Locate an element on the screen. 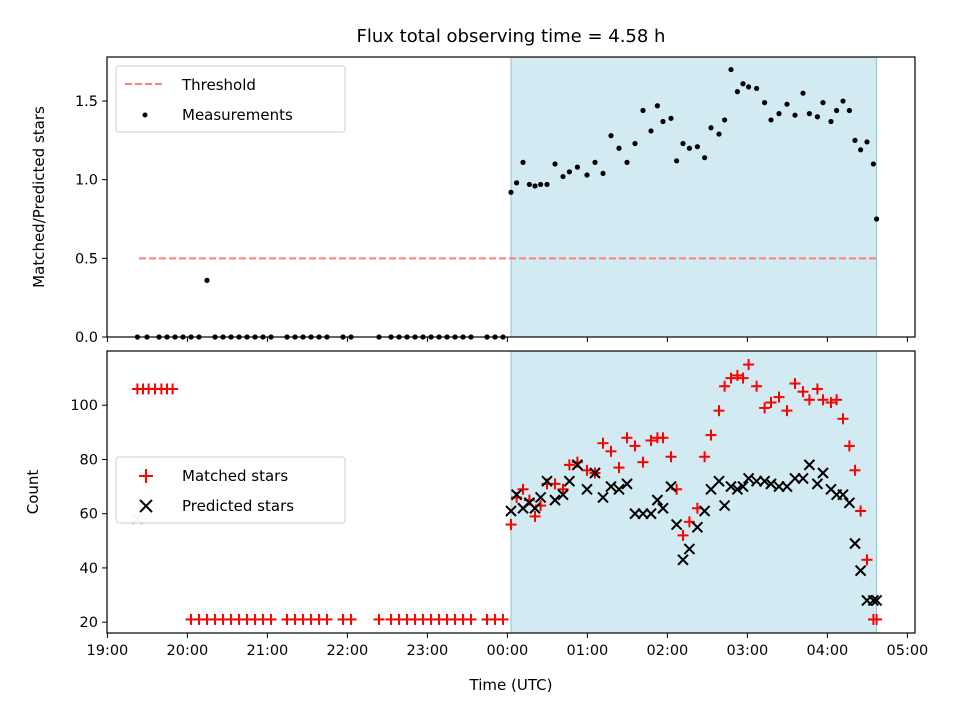  top-y-tick-label: 1.5 is located at coordinates (86, 102).